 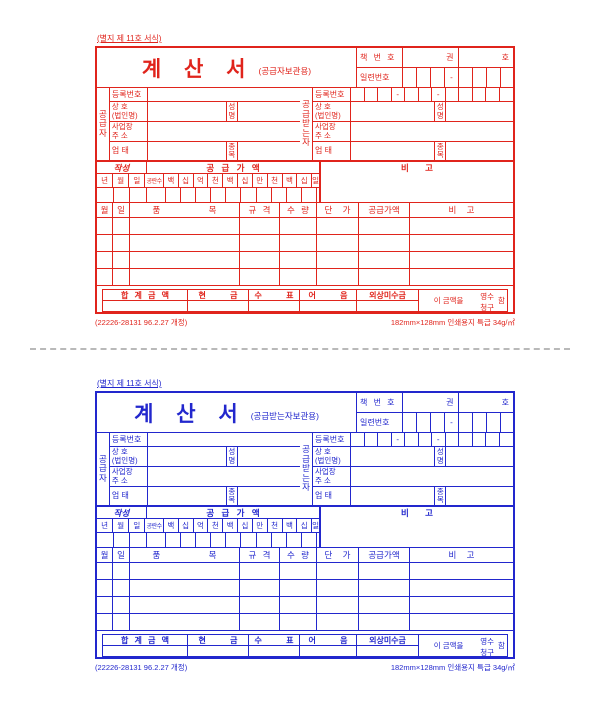 What do you see at coordinates (501, 300) in the screenshot?
I see `amount-suffix: 함` at bounding box center [501, 300].